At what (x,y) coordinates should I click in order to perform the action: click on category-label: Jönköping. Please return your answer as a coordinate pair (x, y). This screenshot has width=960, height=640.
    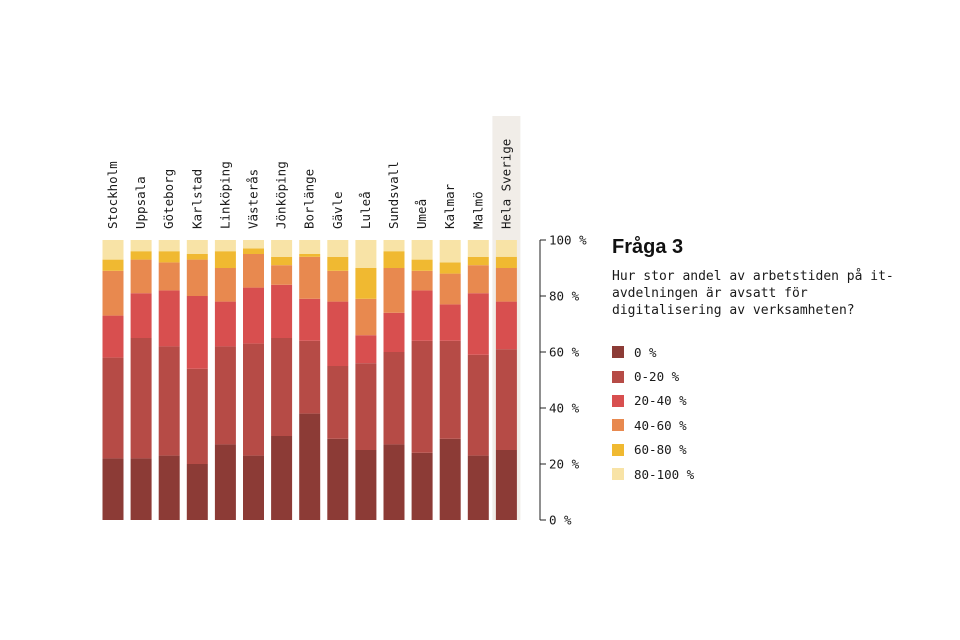
    Looking at the image, I should click on (281, 195).